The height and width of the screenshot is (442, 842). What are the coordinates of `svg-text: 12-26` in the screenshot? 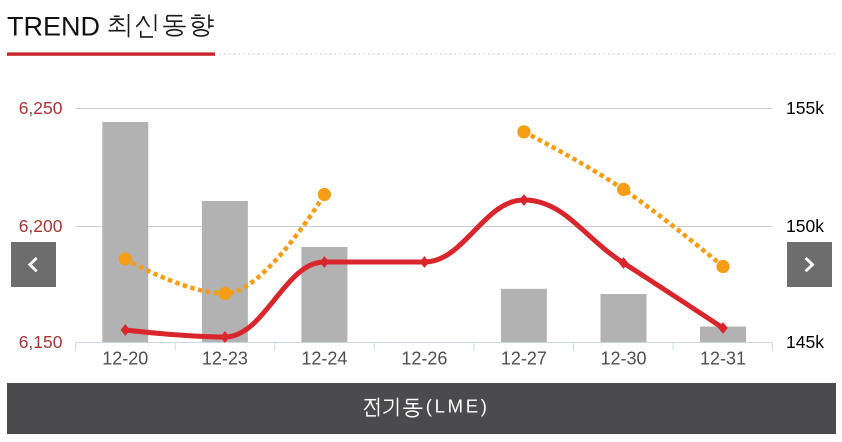 It's located at (424, 359).